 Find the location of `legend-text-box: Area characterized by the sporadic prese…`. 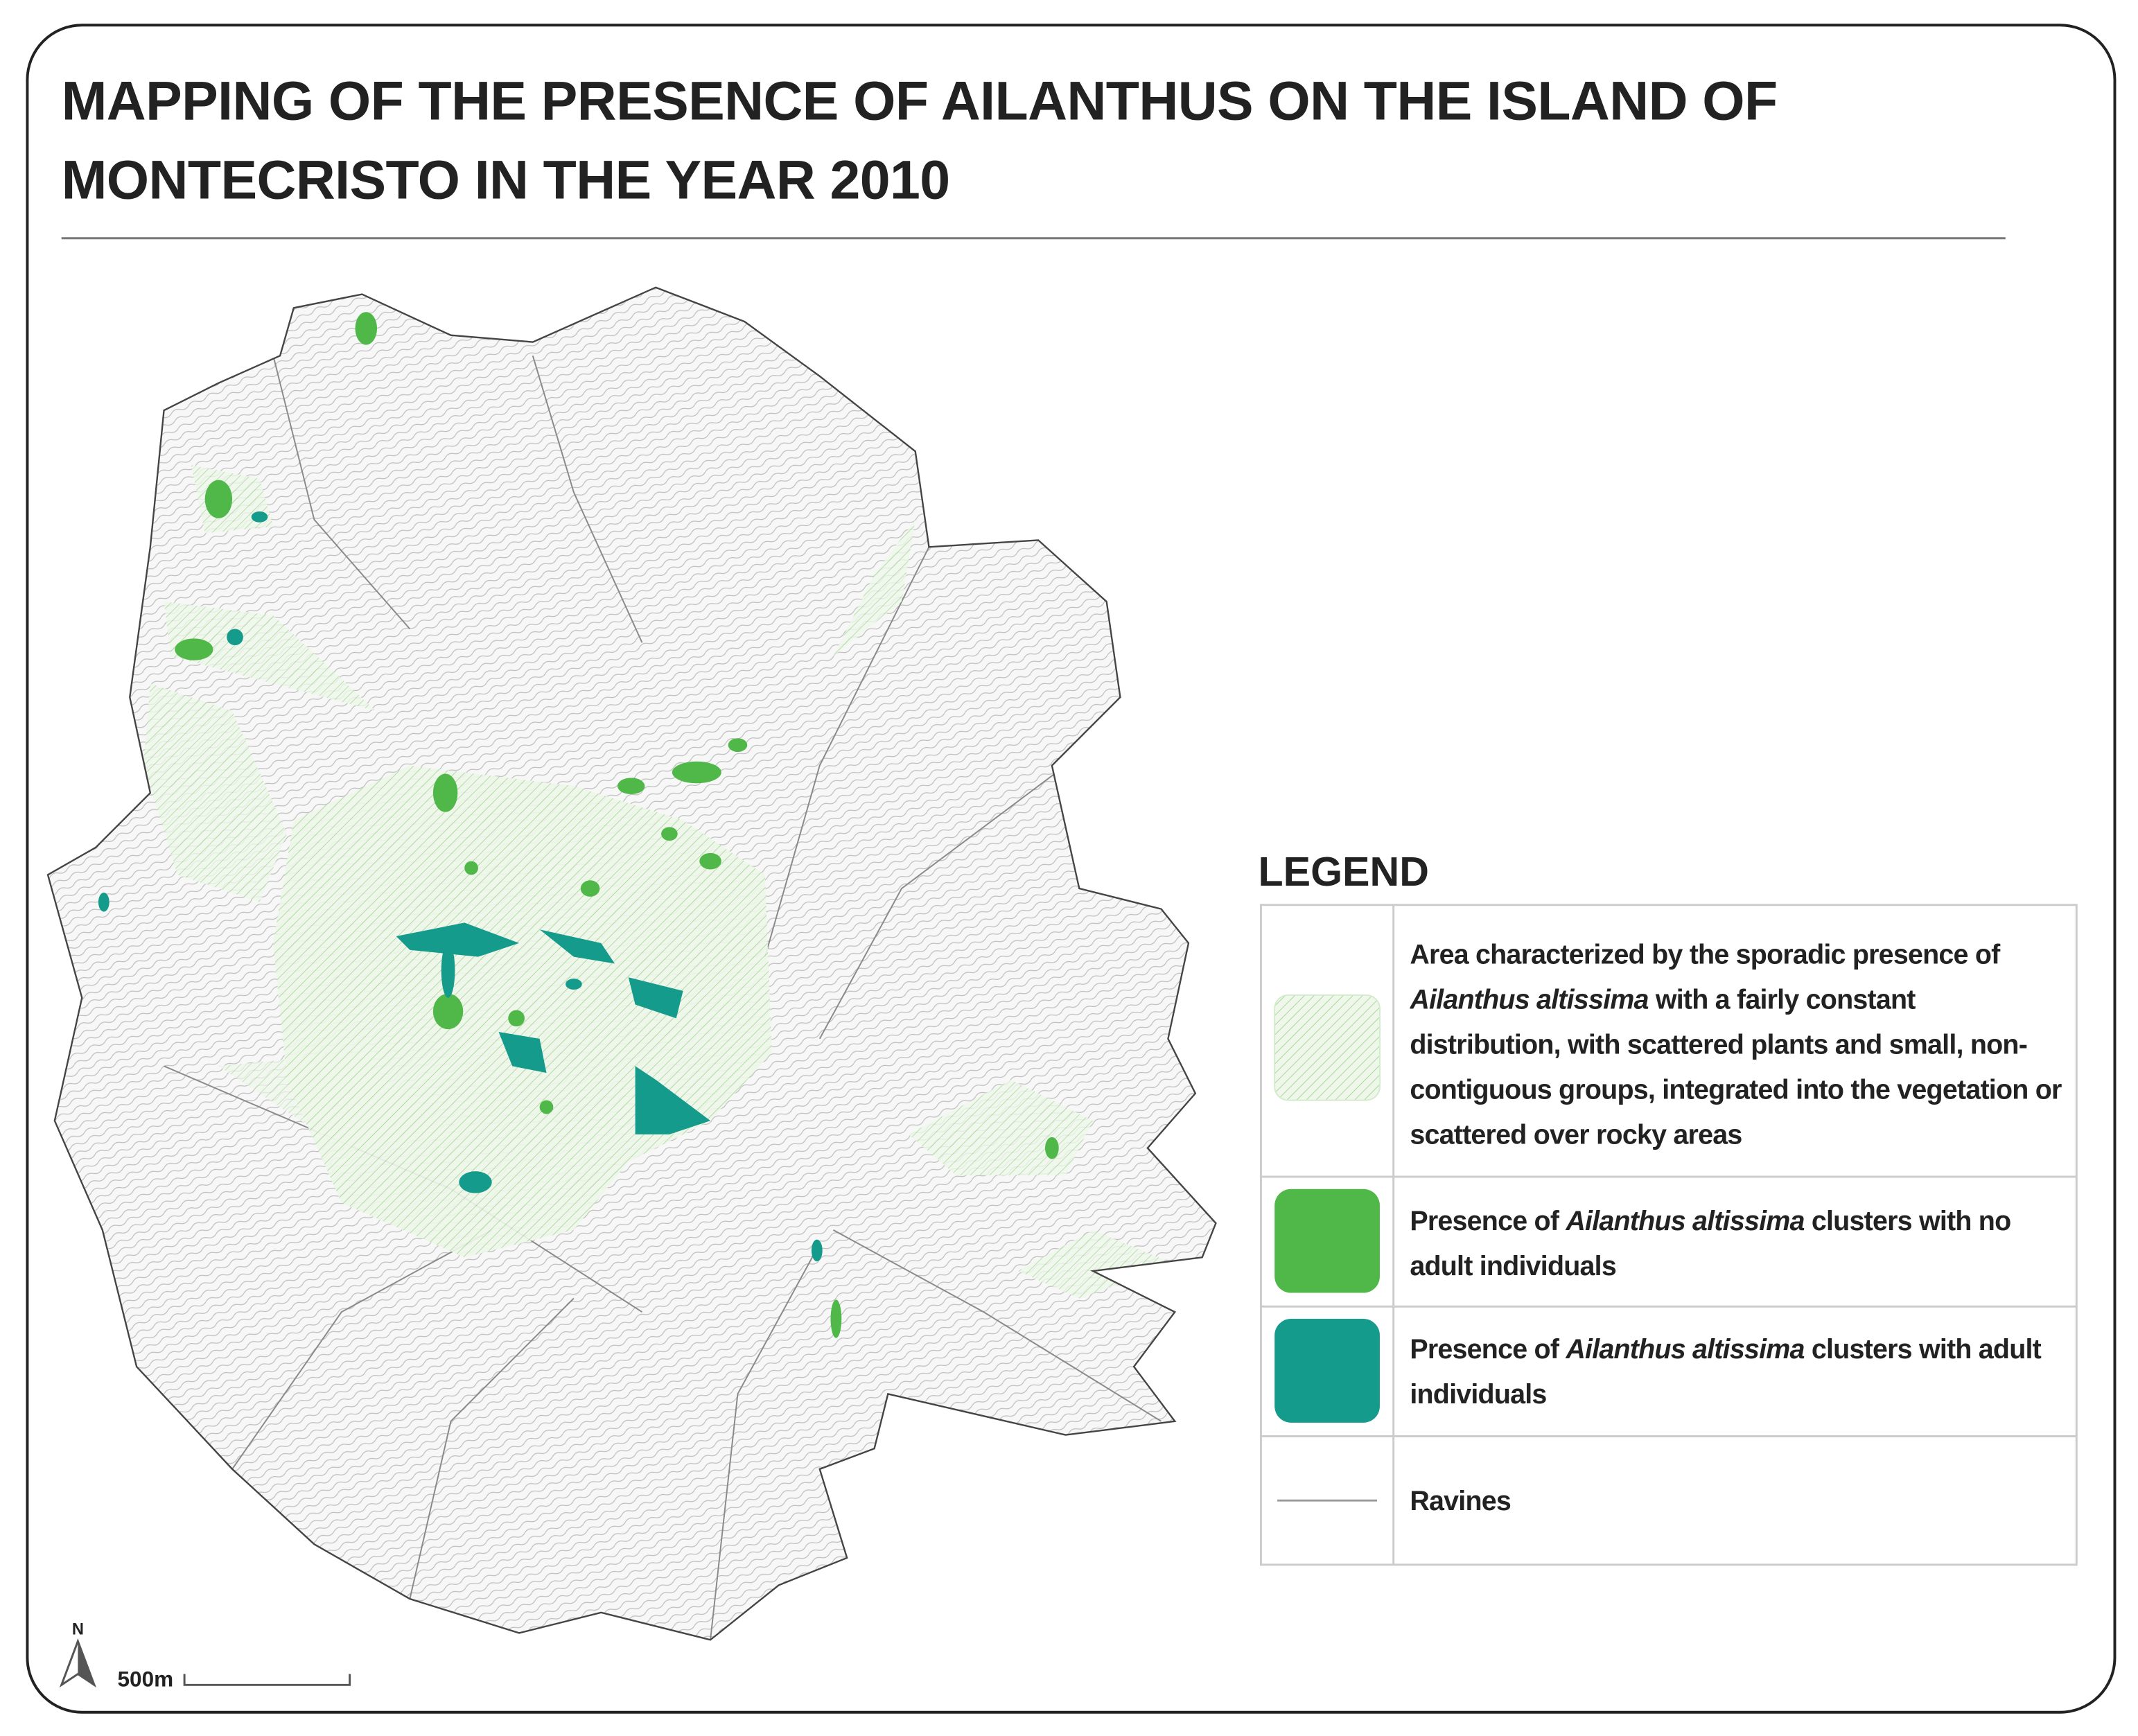

legend-text-box: Area characterized by the sporadic prese… is located at coordinates (1737, 1046).